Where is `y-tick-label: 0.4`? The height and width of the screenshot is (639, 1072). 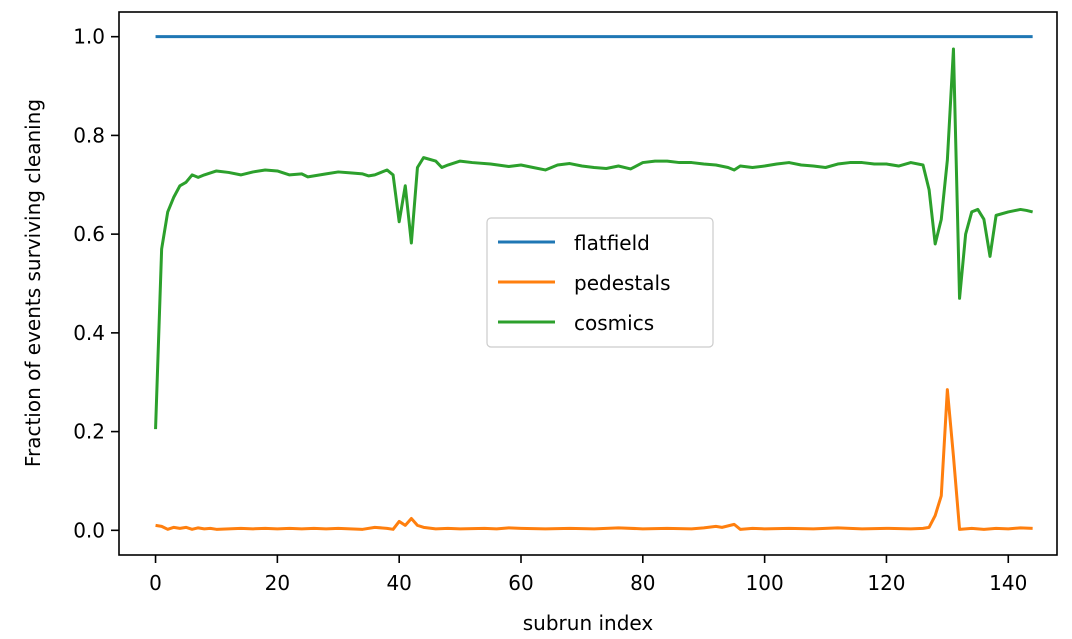
y-tick-label: 0.4 is located at coordinates (89, 333).